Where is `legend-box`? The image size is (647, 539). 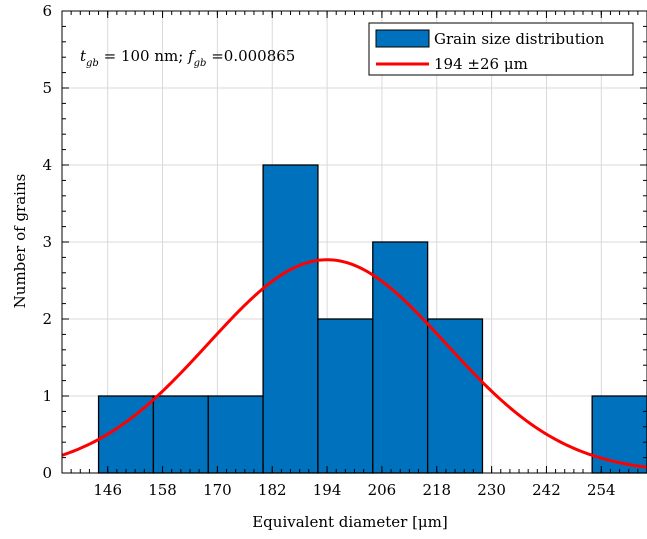 legend-box is located at coordinates (501, 49).